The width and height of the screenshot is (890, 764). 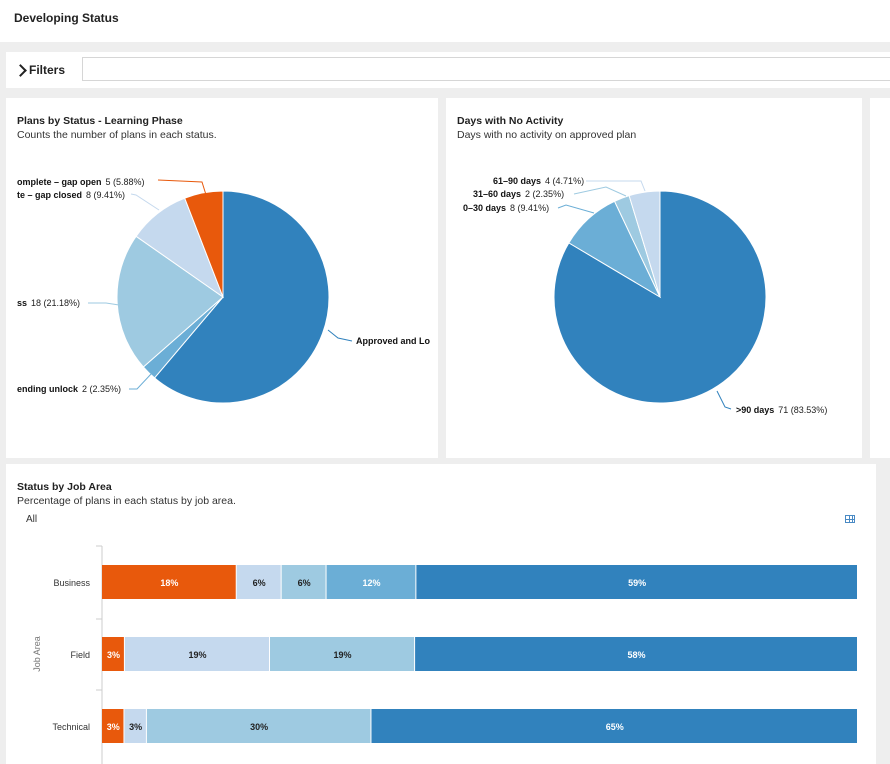 I want to click on filters-toggle: Filters, so click(x=39, y=70).